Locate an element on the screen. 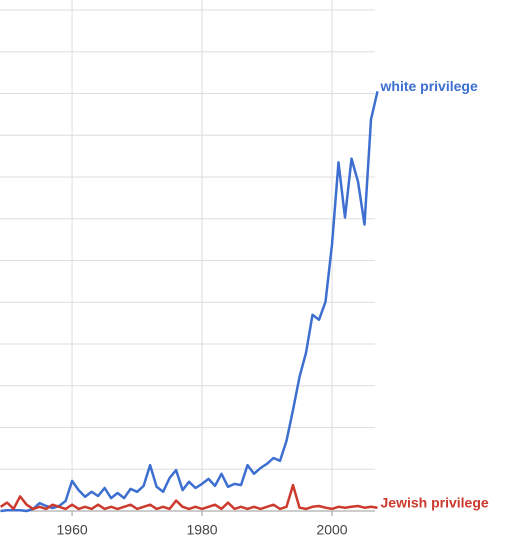  series-label: Jewish privilege is located at coordinates (435, 502).